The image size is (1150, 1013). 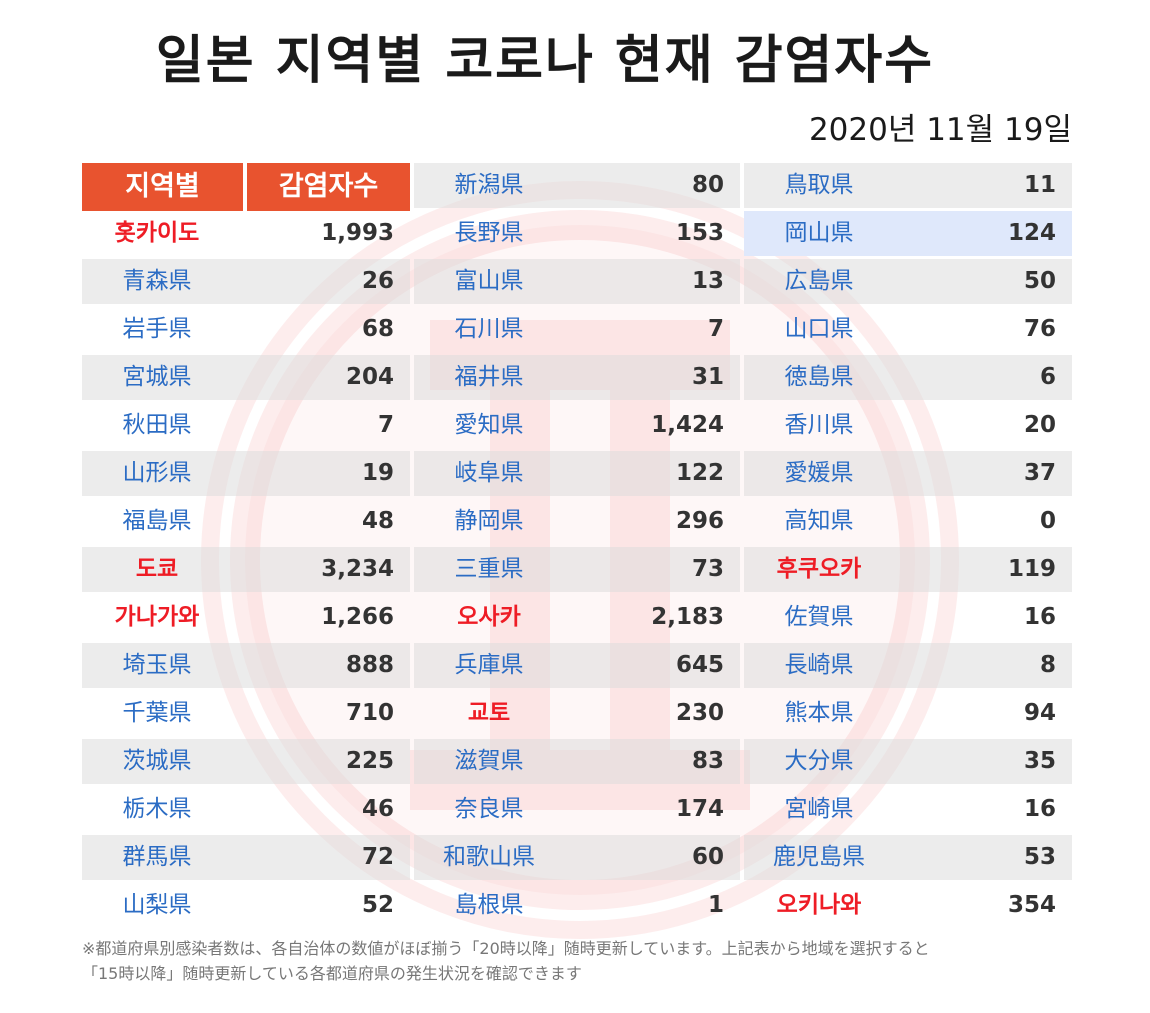 What do you see at coordinates (246, 857) in the screenshot?
I see `region-cell: 群馬県 72` at bounding box center [246, 857].